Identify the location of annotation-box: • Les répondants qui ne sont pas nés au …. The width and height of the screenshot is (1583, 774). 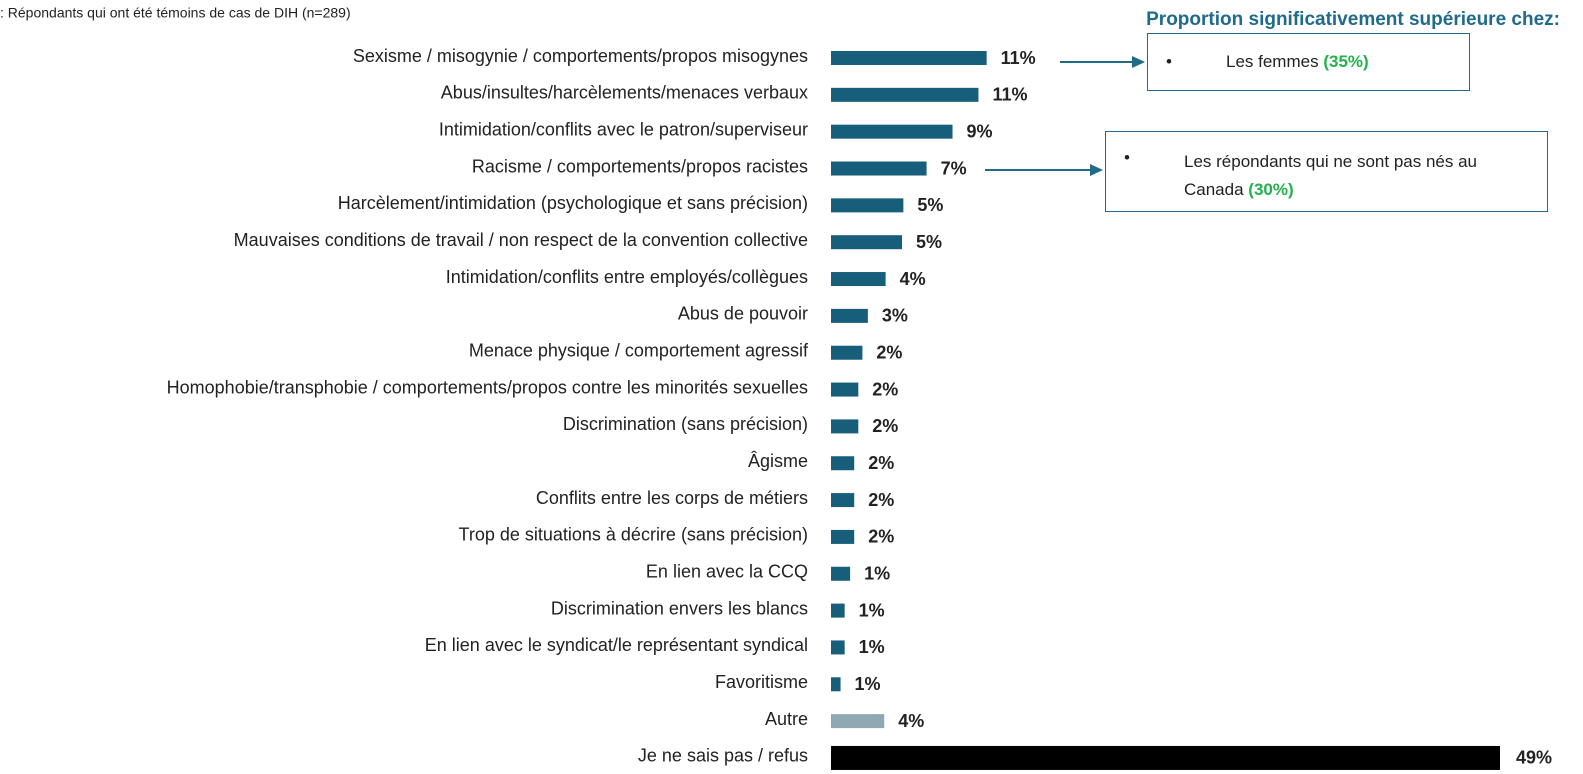
(1326, 171).